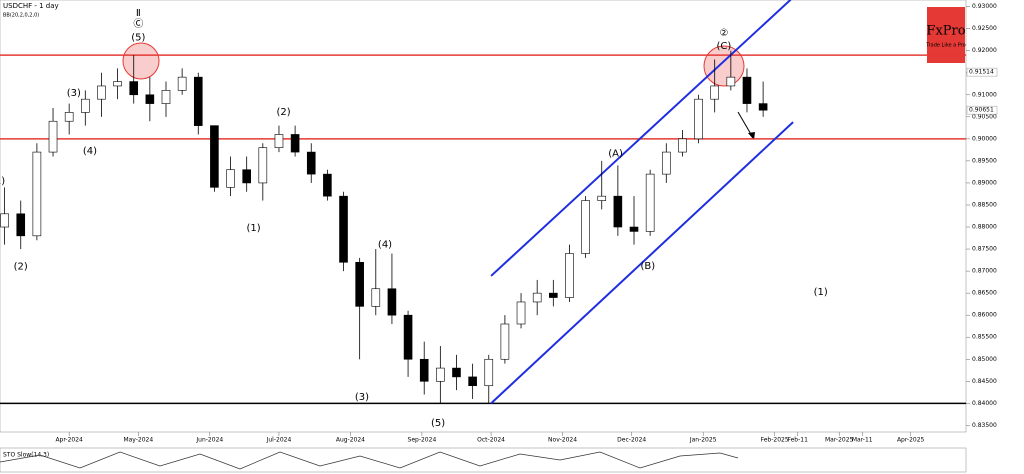 The height and width of the screenshot is (474, 1024). What do you see at coordinates (615, 153) in the screenshot?
I see `wave-label: (A)` at bounding box center [615, 153].